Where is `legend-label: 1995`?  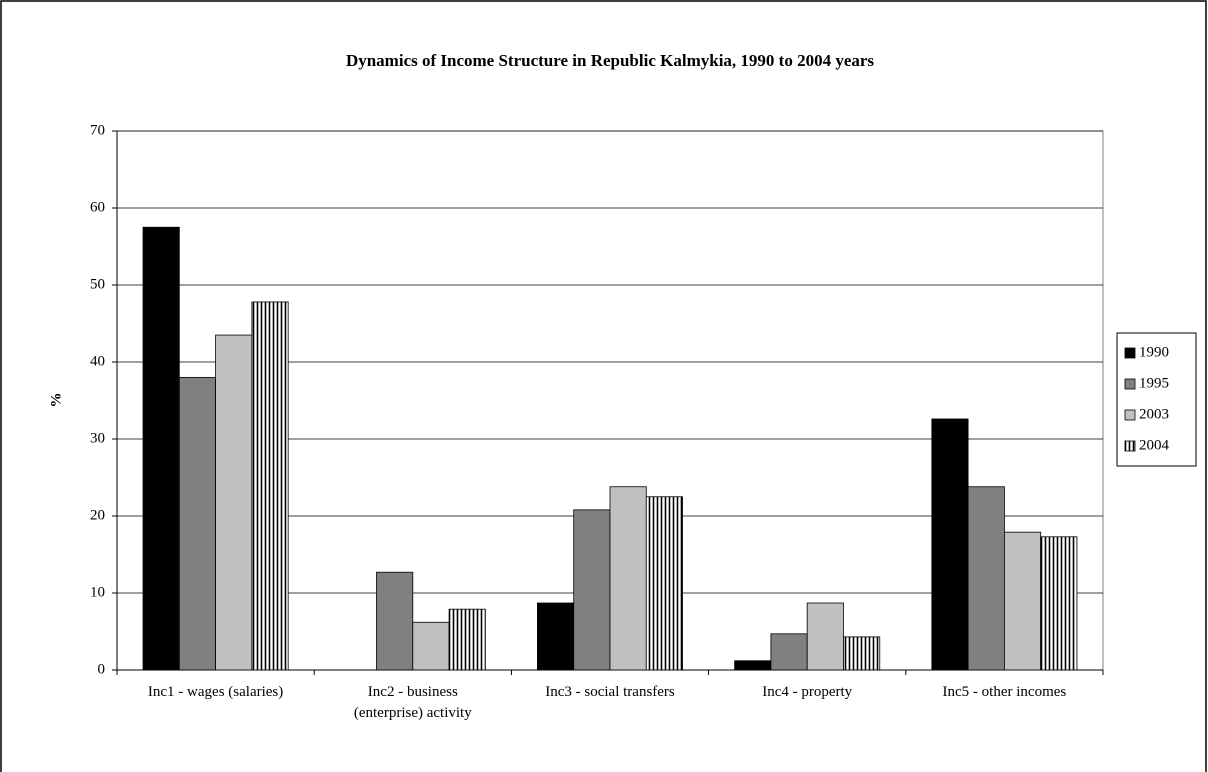 legend-label: 1995 is located at coordinates (1154, 383).